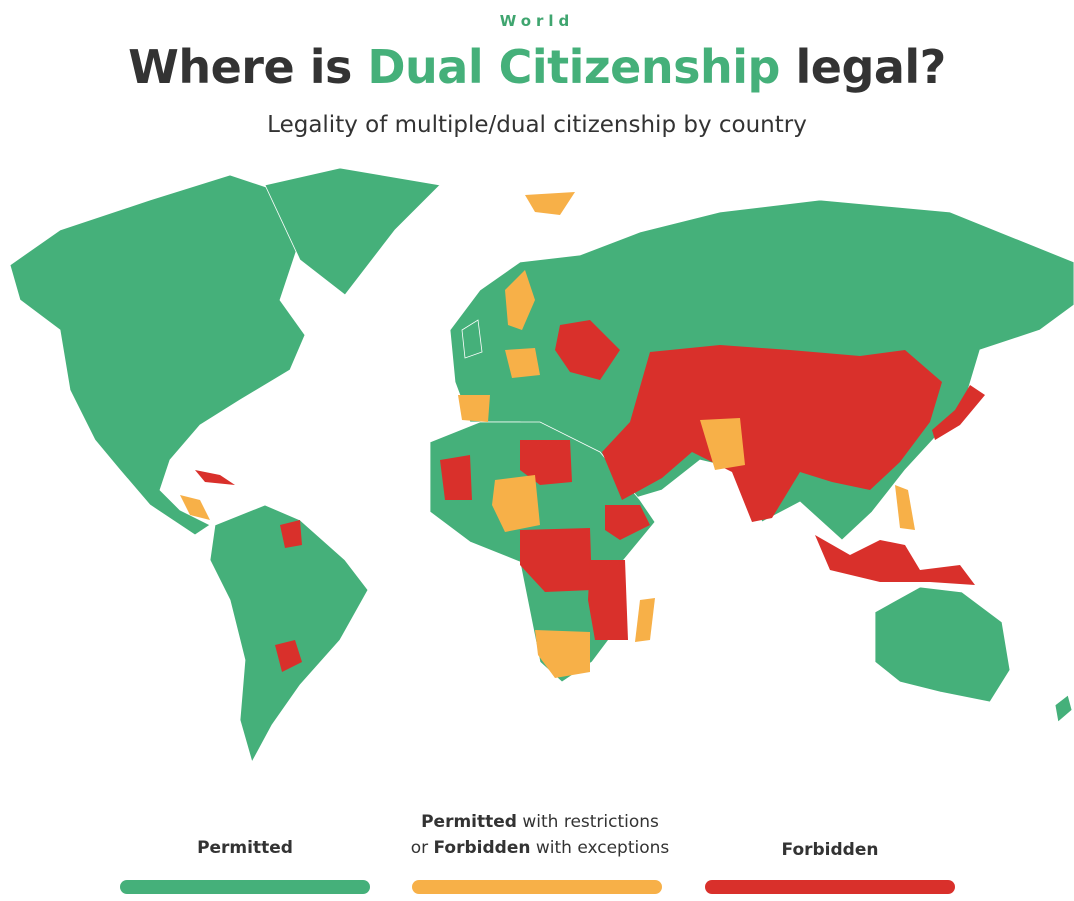 The height and width of the screenshot is (901, 1074). What do you see at coordinates (772, 433) in the screenshot?
I see `region-forbidden-asia` at bounding box center [772, 433].